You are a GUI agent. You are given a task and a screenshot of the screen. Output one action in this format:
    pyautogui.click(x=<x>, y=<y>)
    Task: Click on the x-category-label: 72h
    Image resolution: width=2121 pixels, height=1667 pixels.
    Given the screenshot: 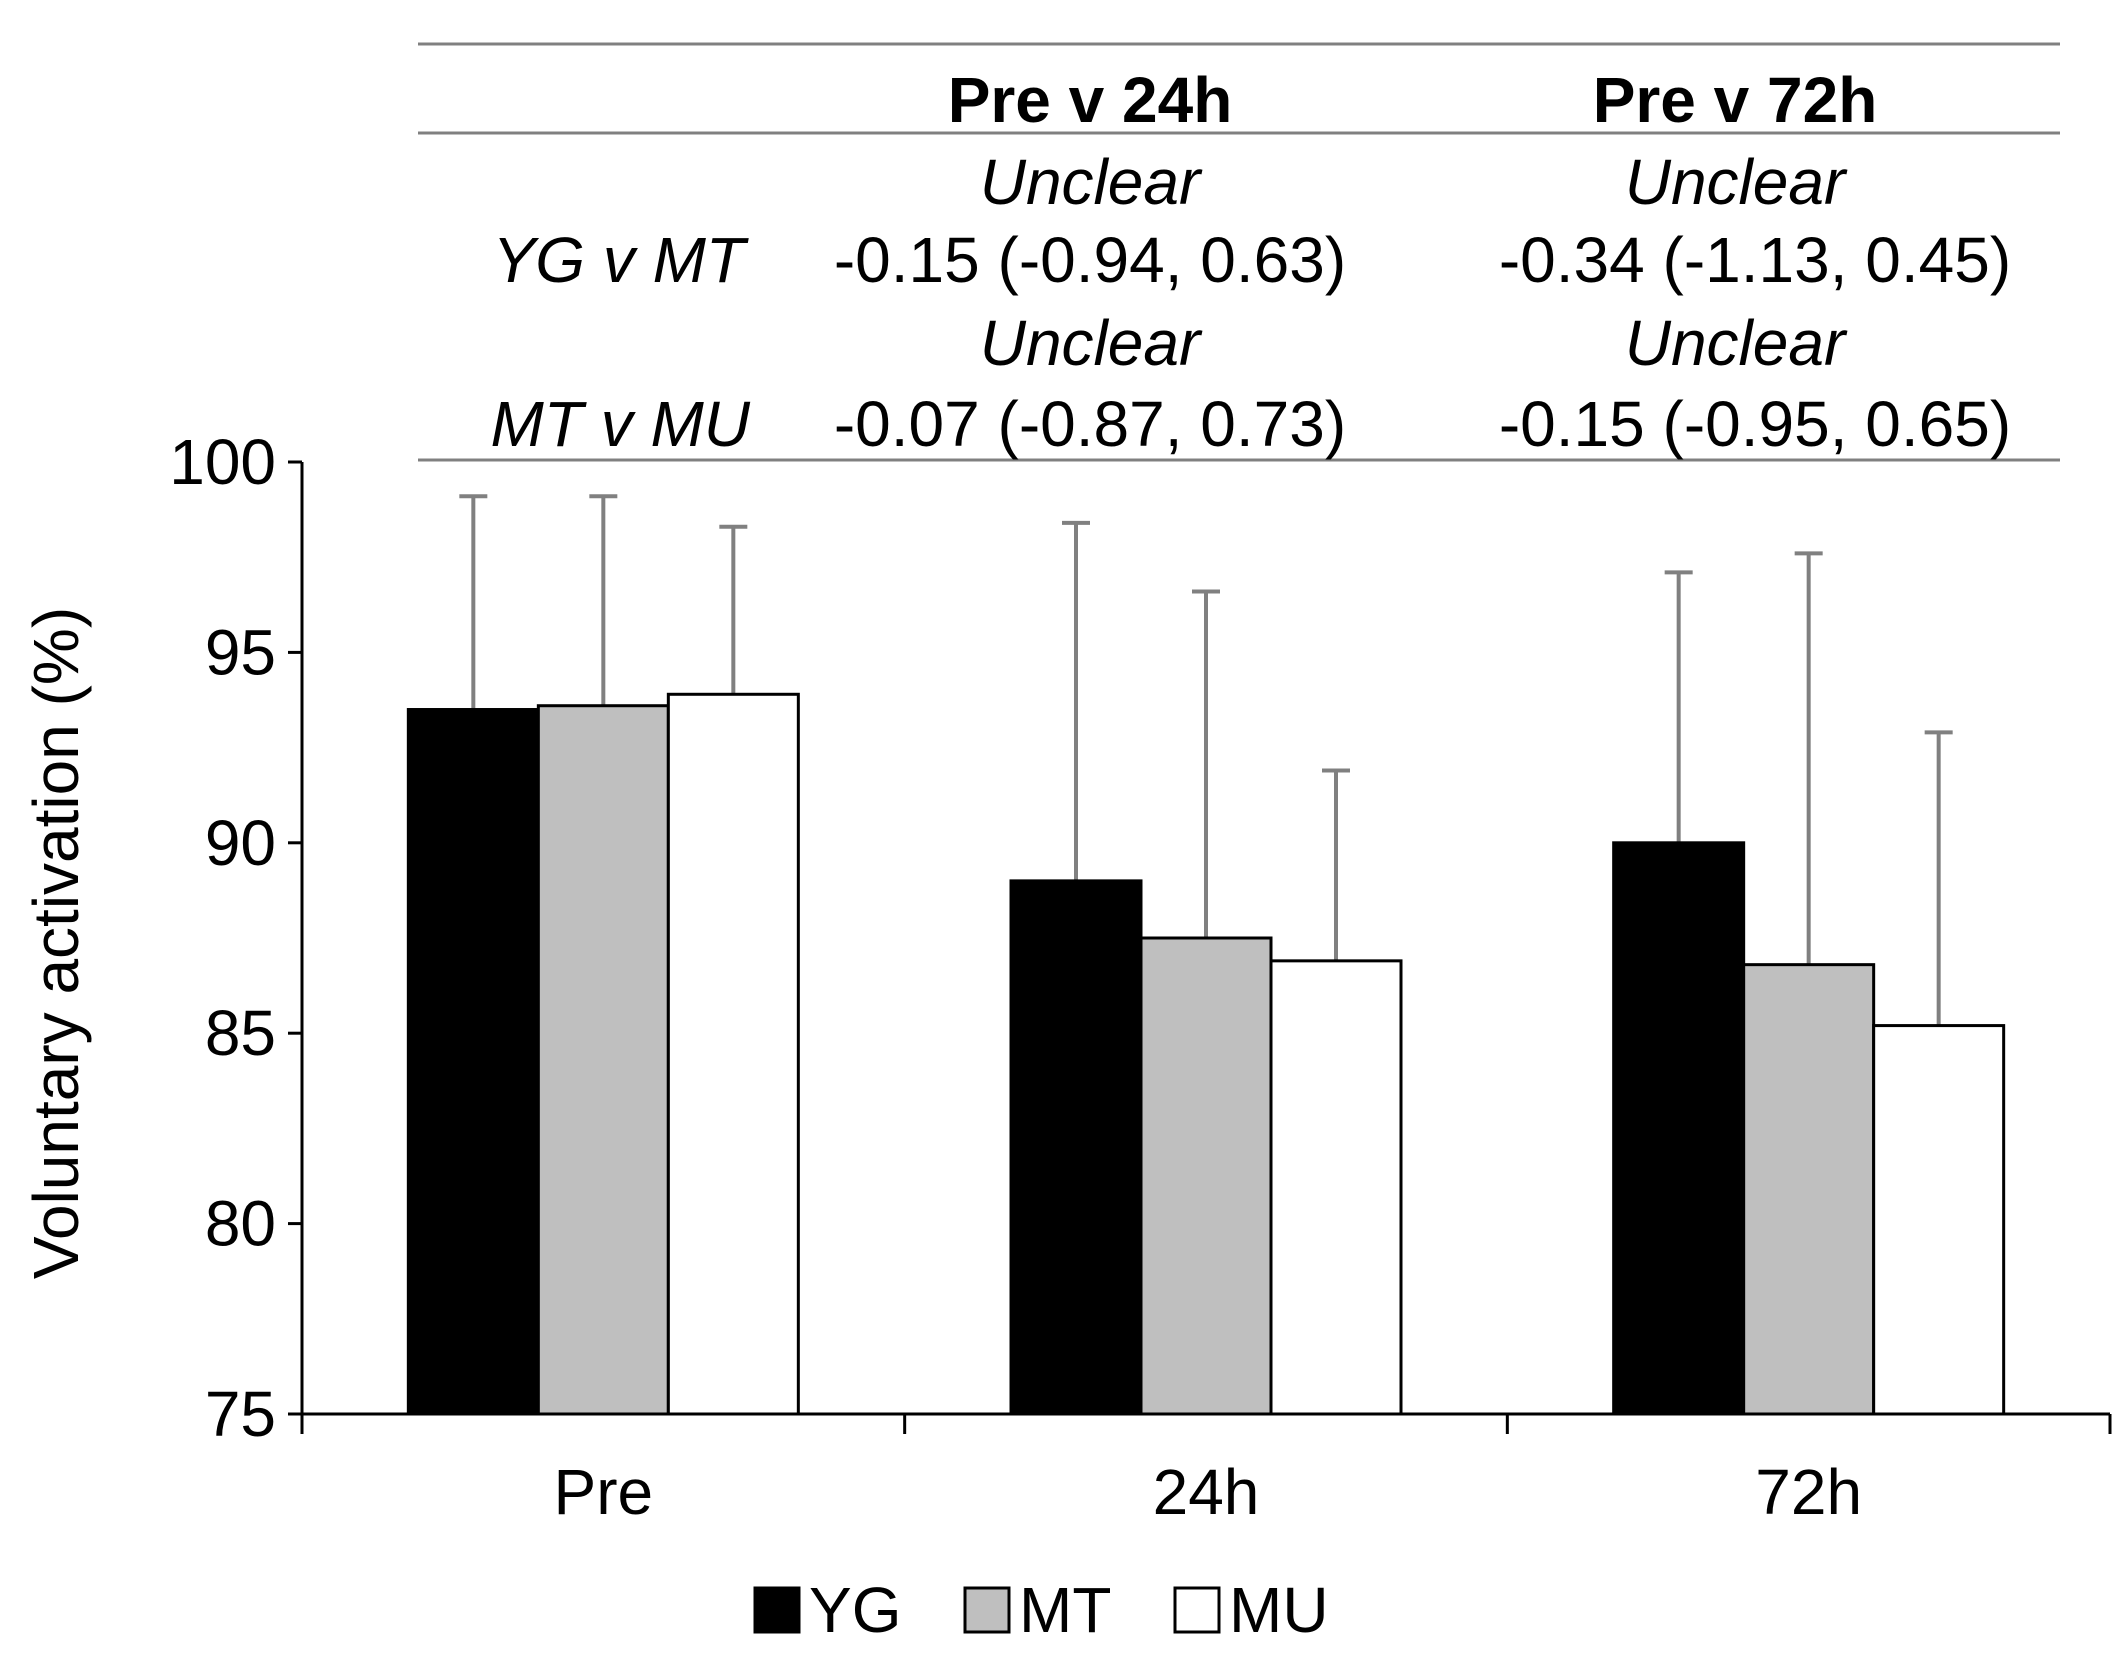 What is the action you would take?
    pyautogui.click(x=1808, y=1492)
    